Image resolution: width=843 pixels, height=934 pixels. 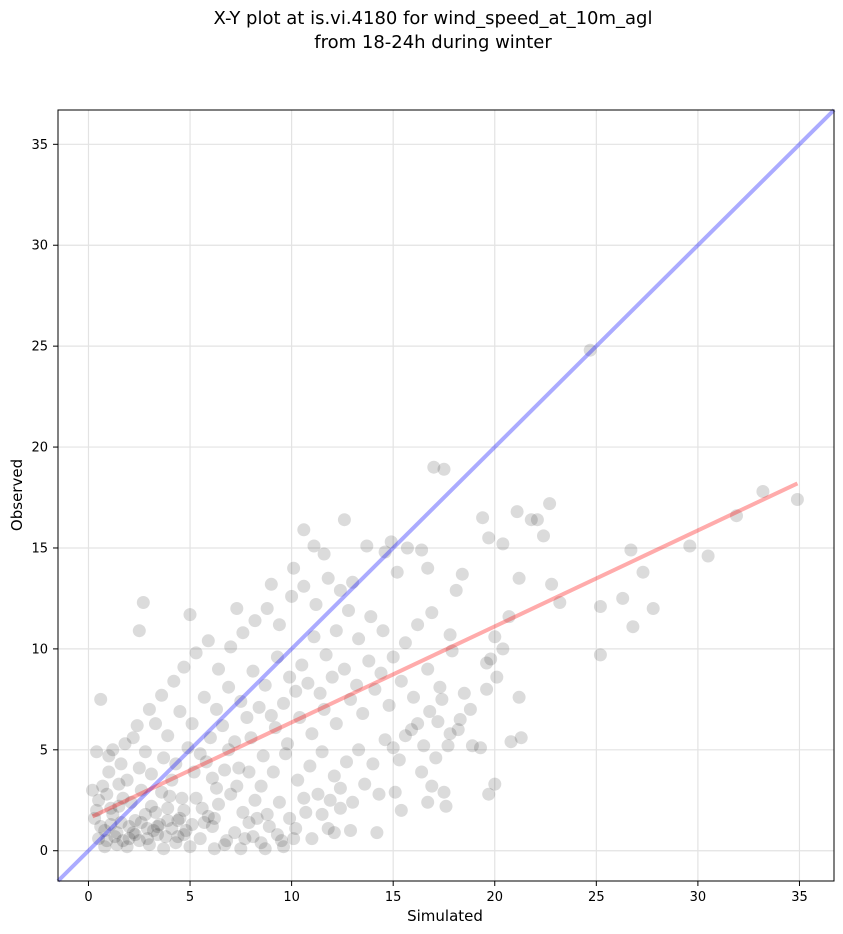 What do you see at coordinates (446, 893) in the screenshot?
I see `x-axis-ticks: 0 5 10 15 20 25 30 35` at bounding box center [446, 893].